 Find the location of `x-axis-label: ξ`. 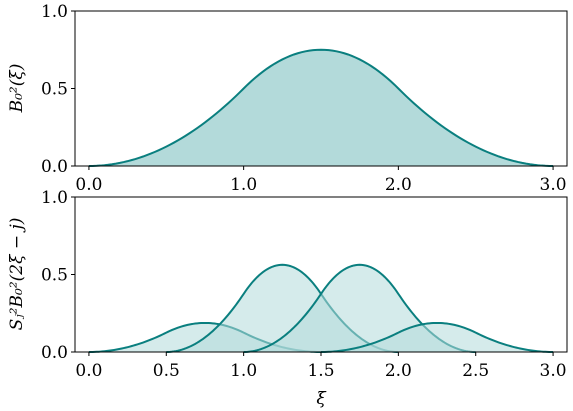

x-axis-label: ξ is located at coordinates (321, 399).